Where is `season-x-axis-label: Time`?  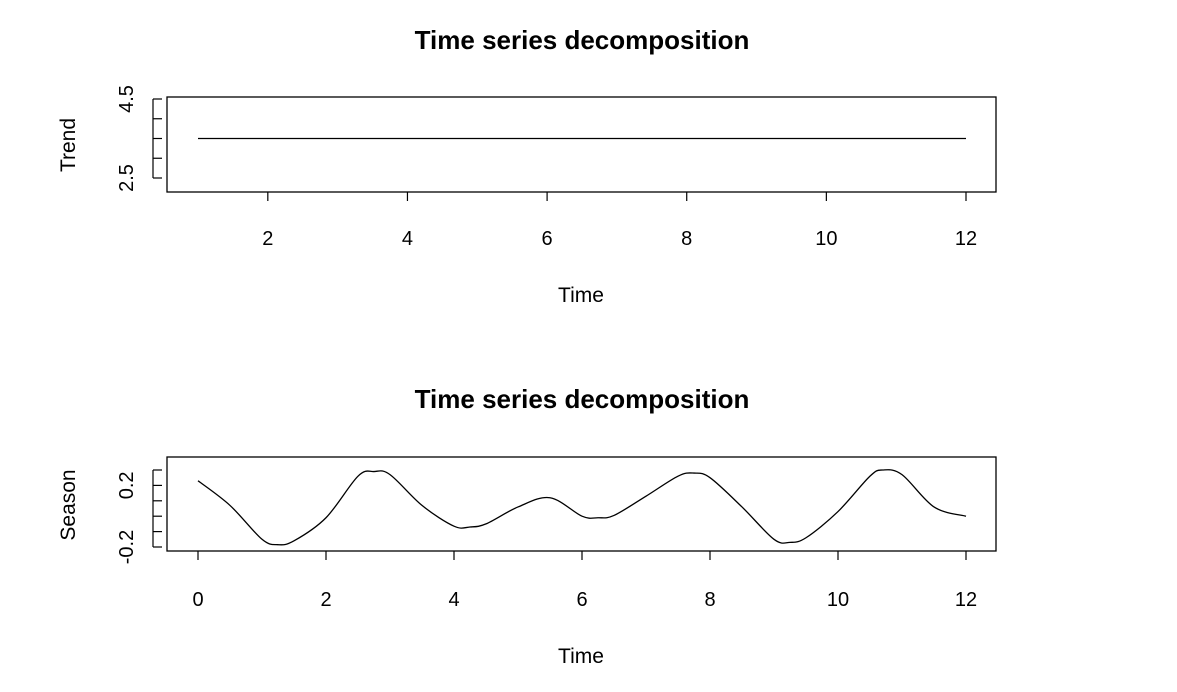 season-x-axis-label: Time is located at coordinates (581, 656).